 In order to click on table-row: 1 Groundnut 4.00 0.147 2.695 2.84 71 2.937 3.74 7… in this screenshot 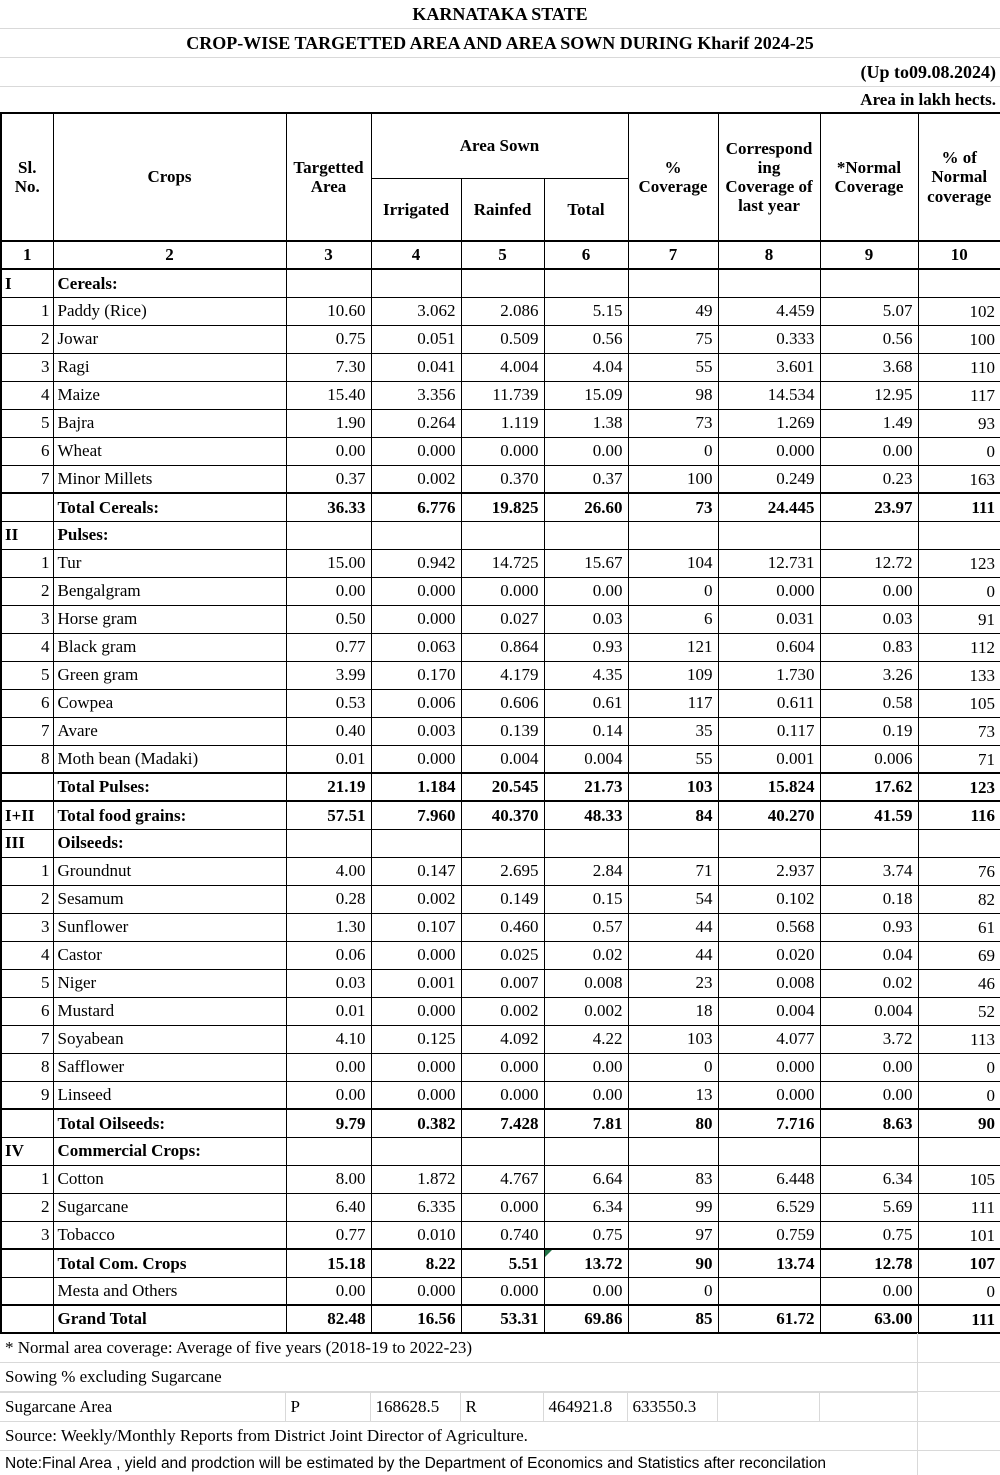, I will do `click(500, 871)`.